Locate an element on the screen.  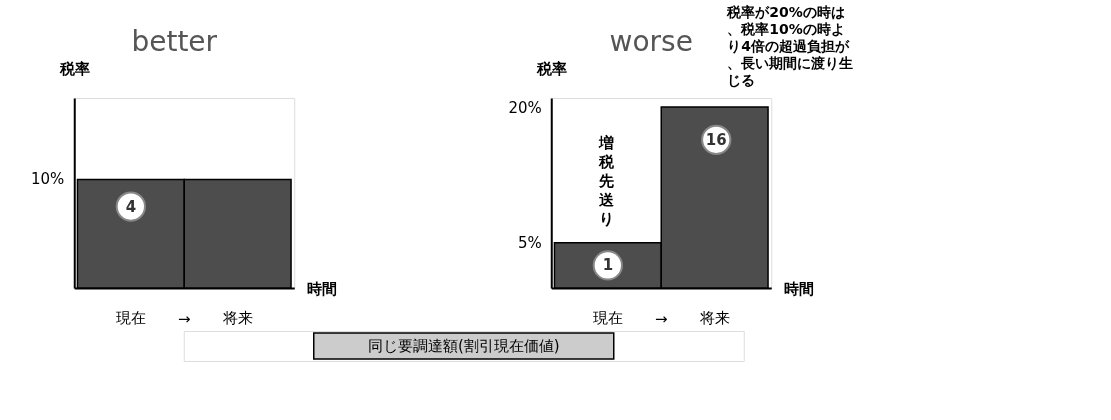
annotation: 4 is located at coordinates (131, 206).